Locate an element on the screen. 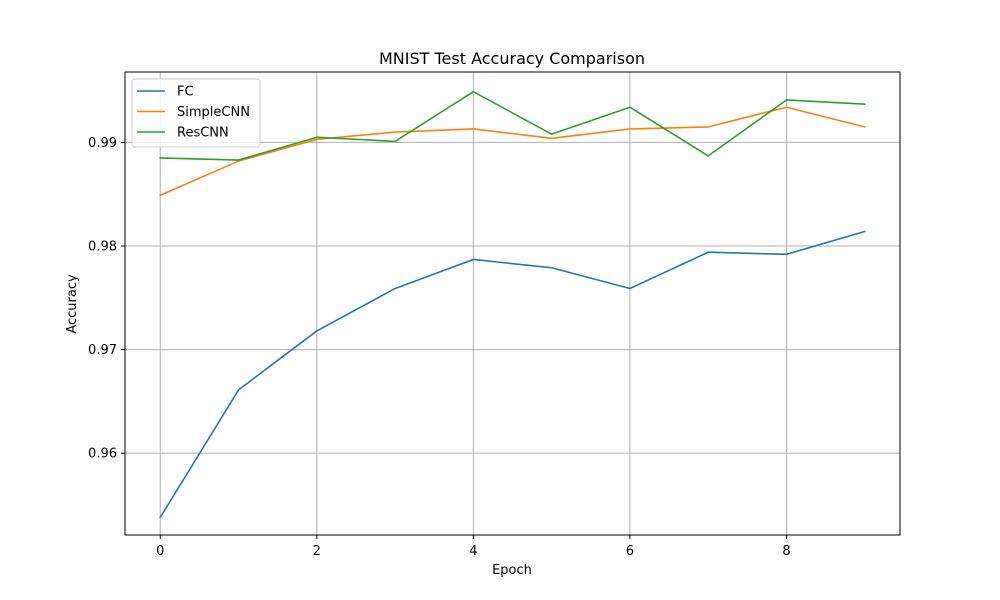  y-tick-label: 0.98 is located at coordinates (102, 247).